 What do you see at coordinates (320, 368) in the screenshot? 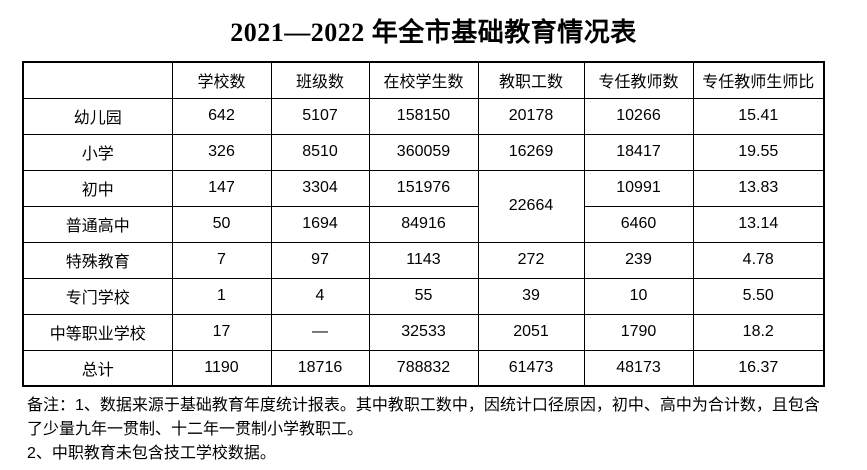
I see `data-cell: 18716` at bounding box center [320, 368].